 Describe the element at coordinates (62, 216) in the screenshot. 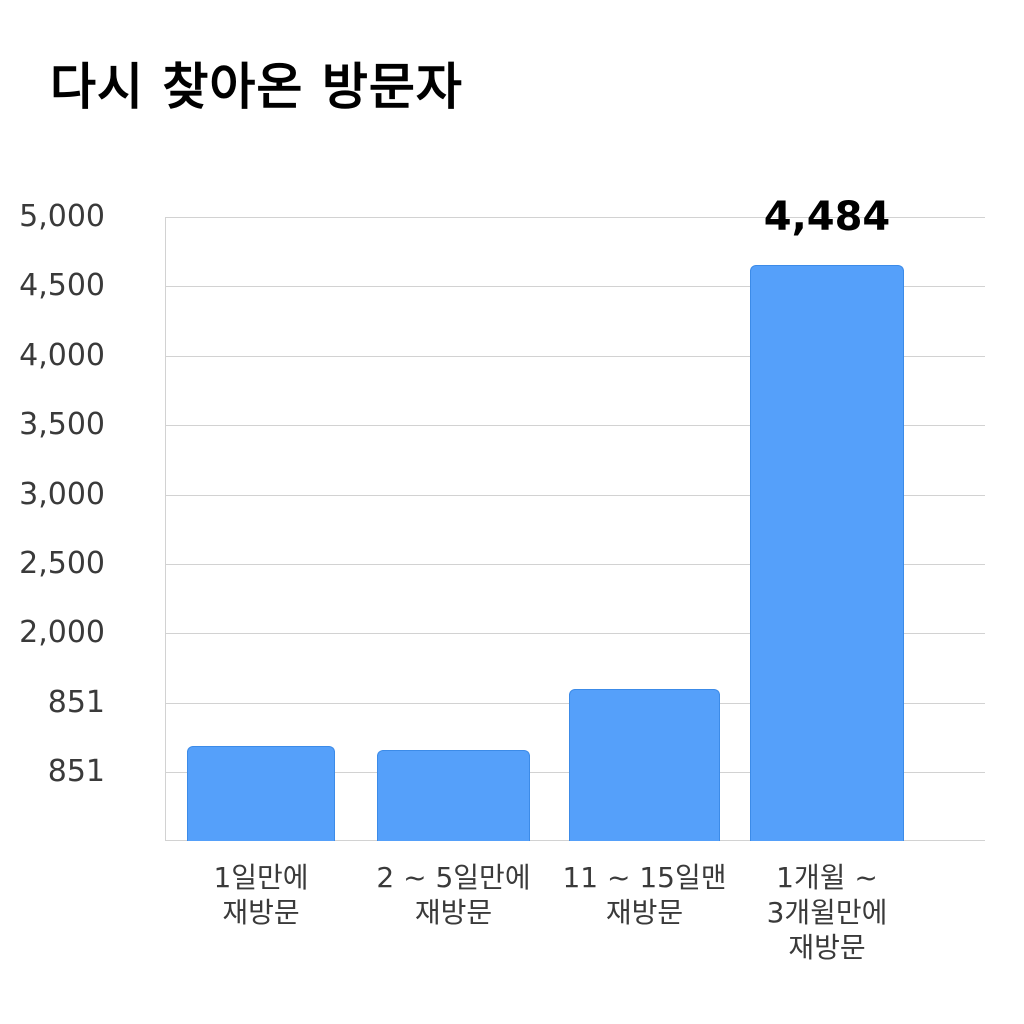

I see `y-tick-label: 5,000` at that location.